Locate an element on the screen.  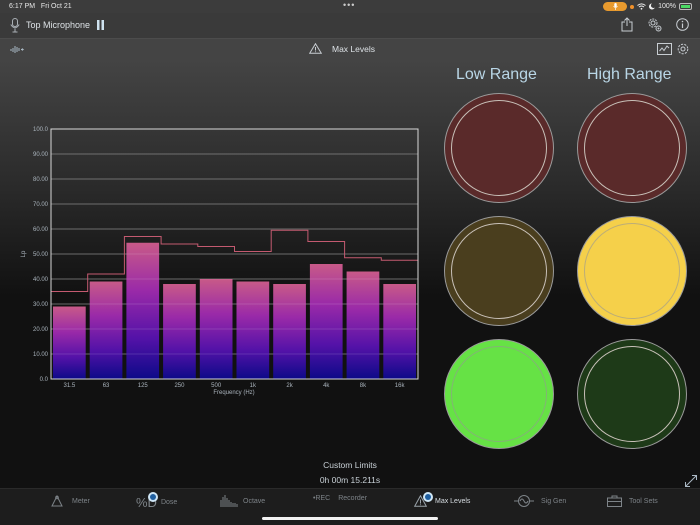
expand-icon is located at coordinates (691, 481).